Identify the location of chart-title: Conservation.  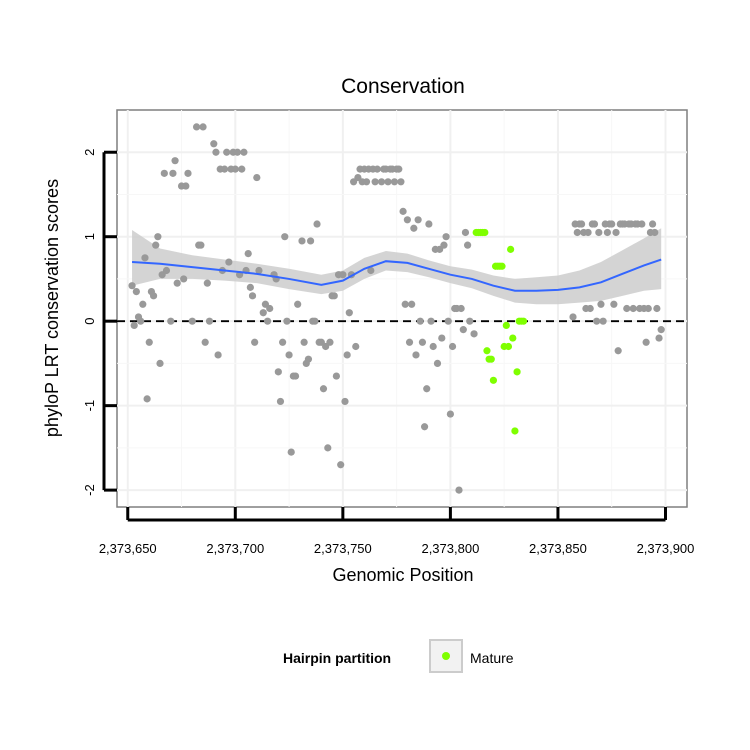
(403, 86).